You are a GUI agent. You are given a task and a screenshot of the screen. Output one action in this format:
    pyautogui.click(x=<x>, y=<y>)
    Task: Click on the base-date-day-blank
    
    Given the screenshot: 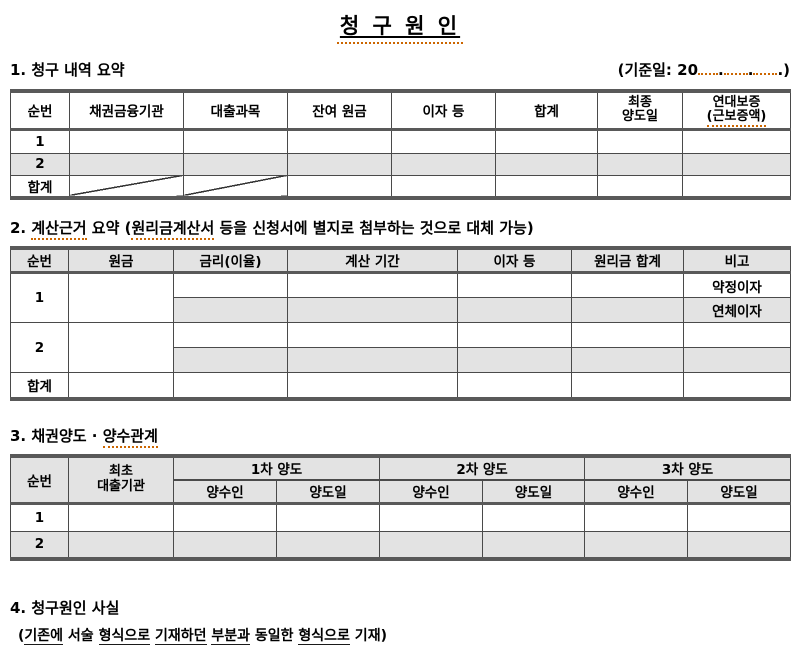 What is the action you would take?
    pyautogui.click(x=765, y=68)
    